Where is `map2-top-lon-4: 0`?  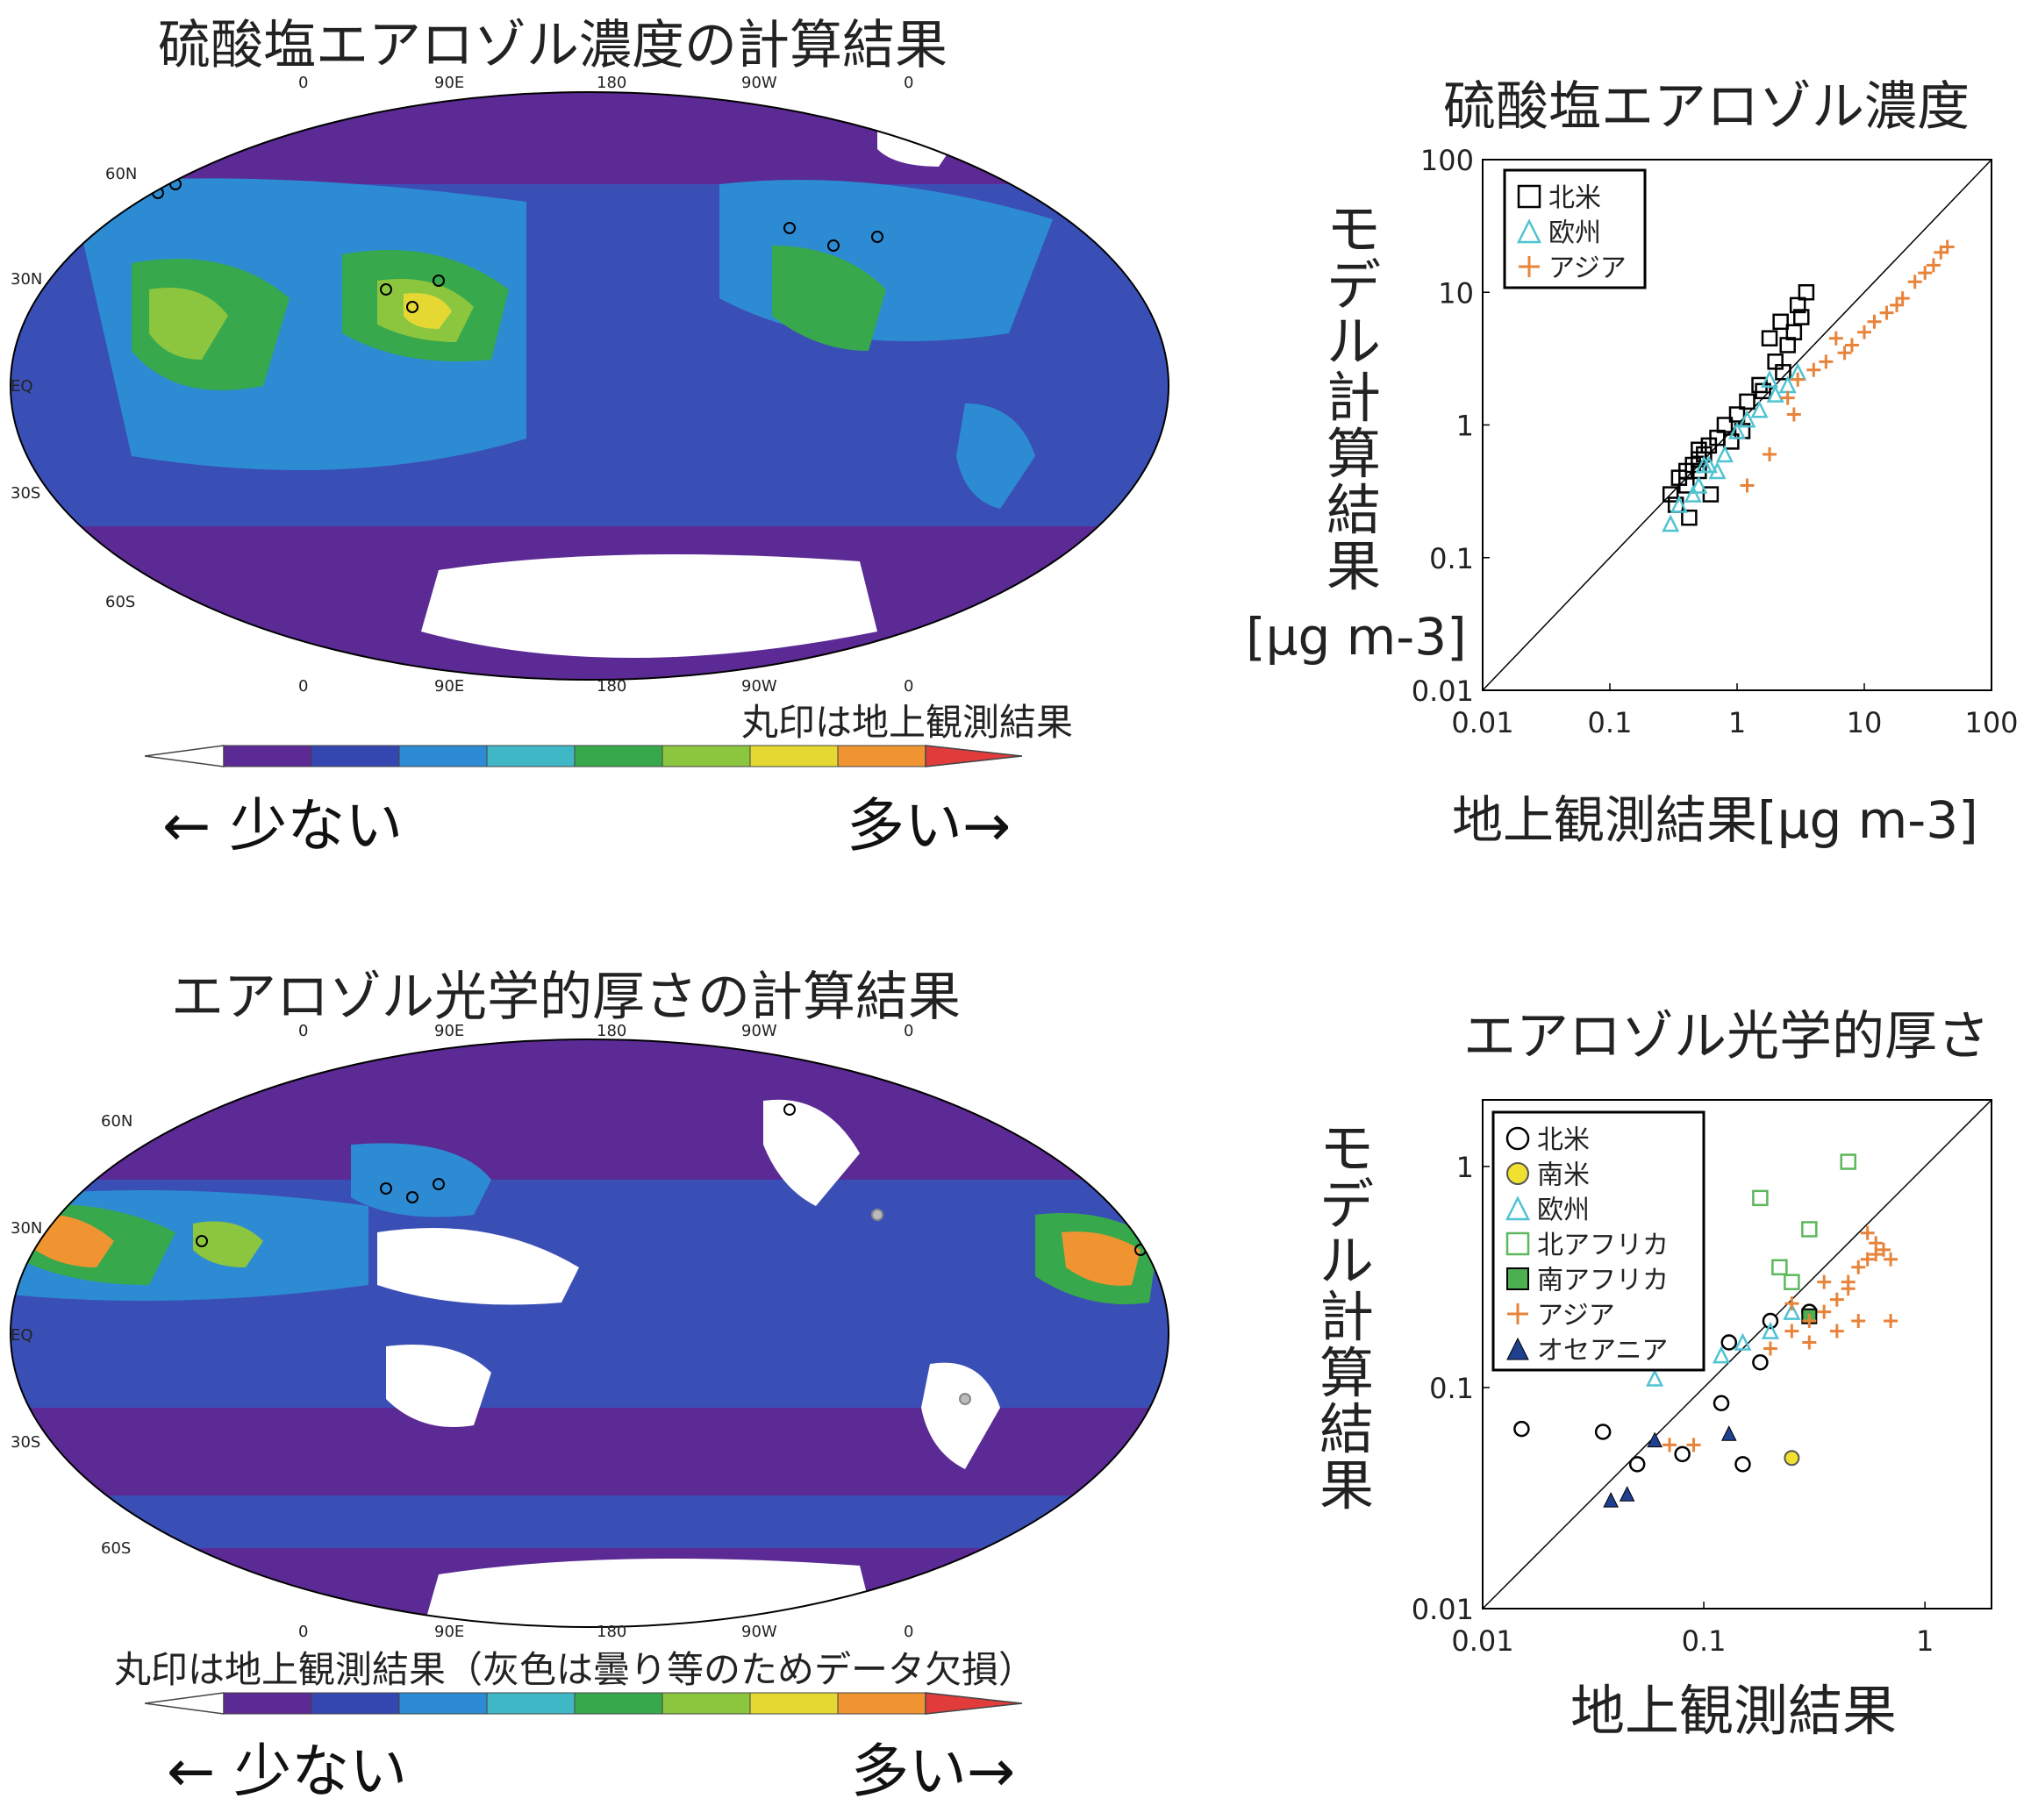 map2-top-lon-4: 0 is located at coordinates (909, 1031).